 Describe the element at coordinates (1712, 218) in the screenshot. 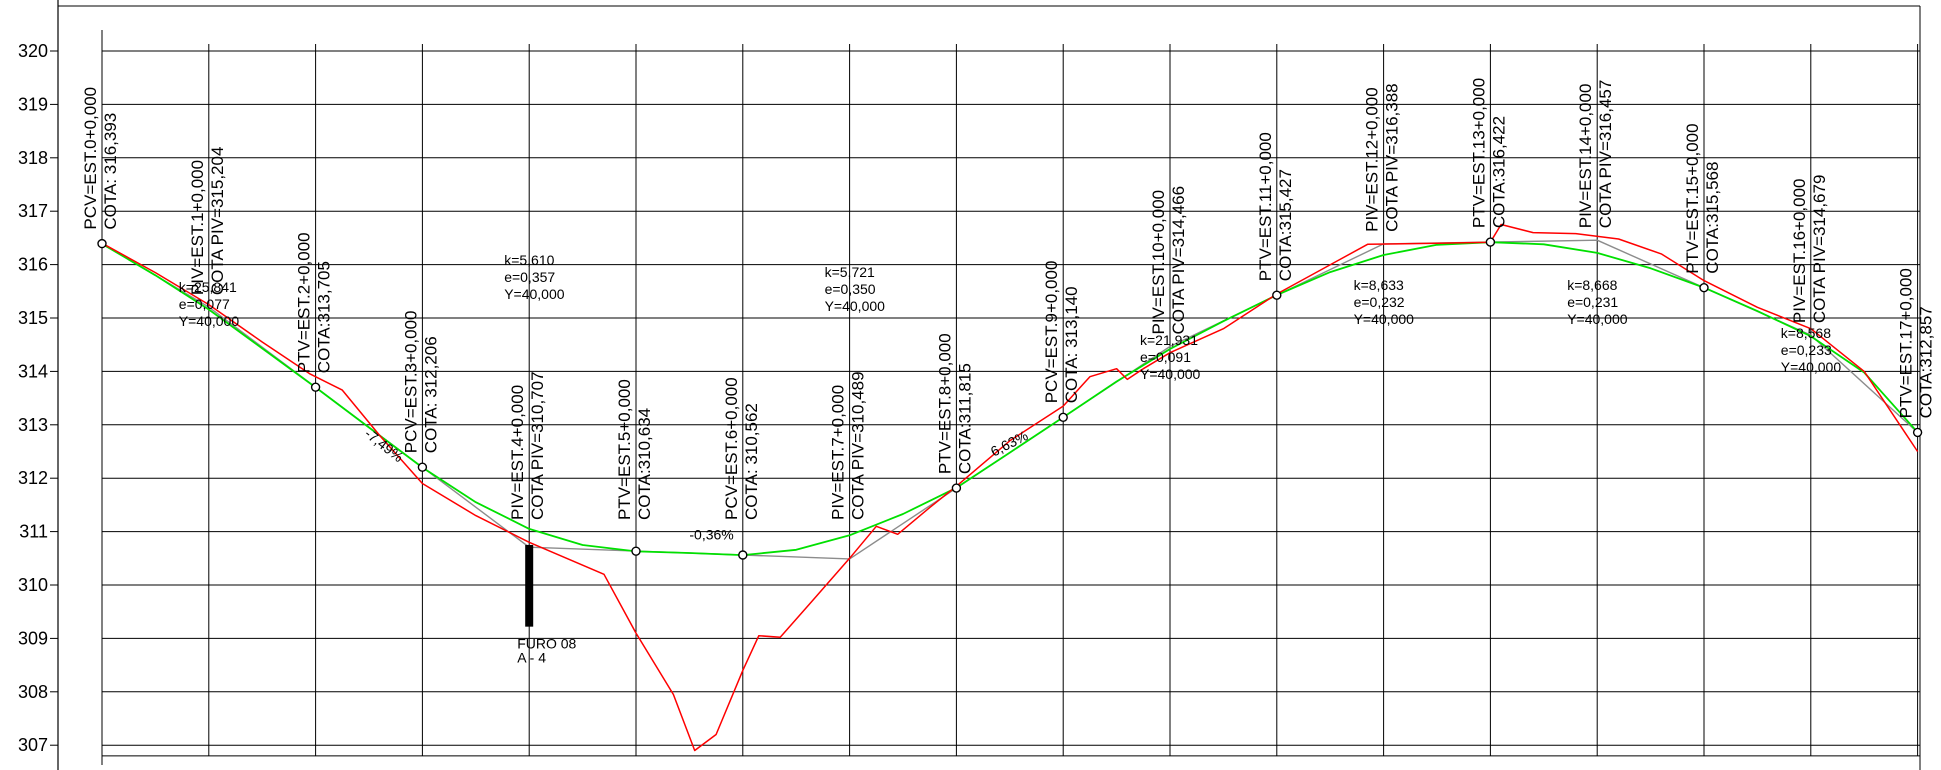

I see `station-elevation: COTA:315,568` at that location.